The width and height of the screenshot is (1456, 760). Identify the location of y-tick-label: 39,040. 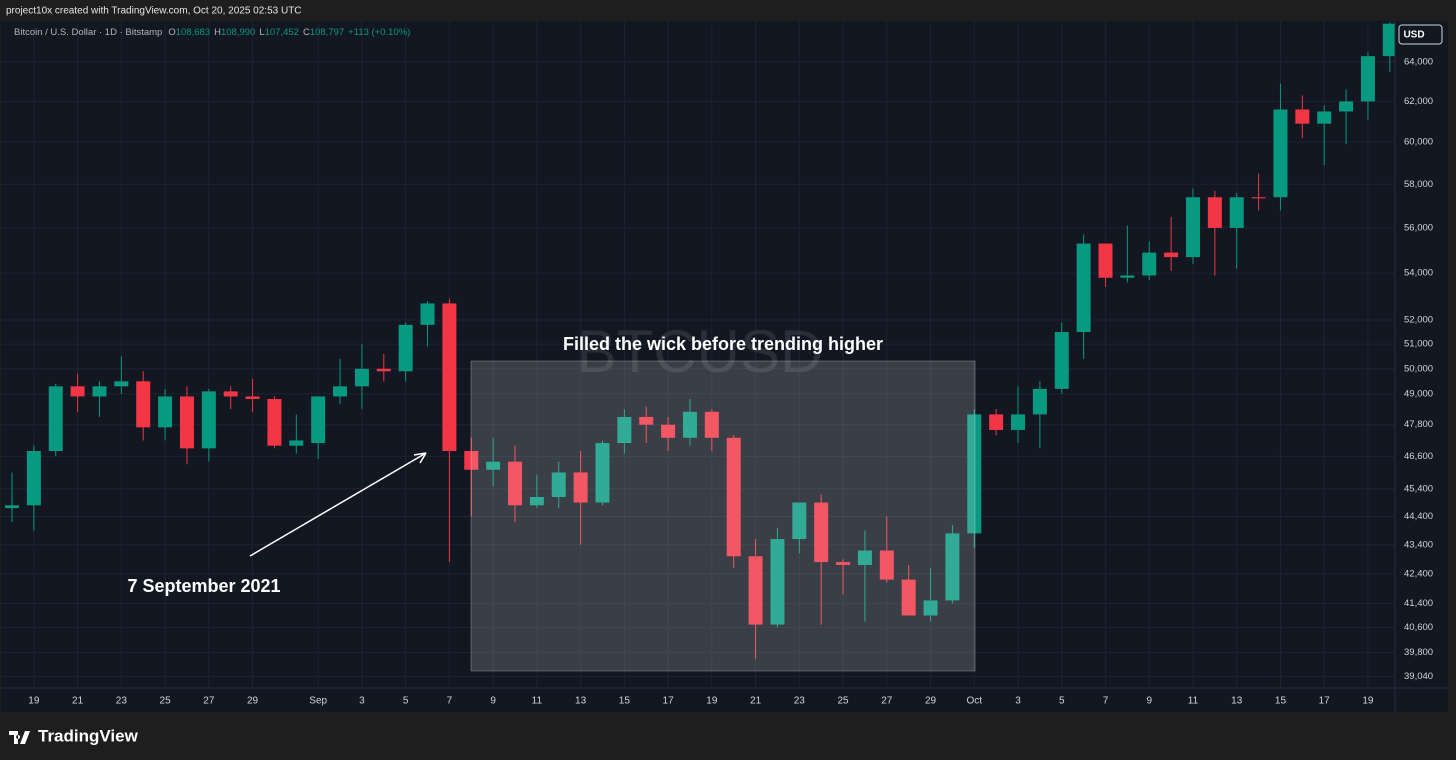
(1418, 676).